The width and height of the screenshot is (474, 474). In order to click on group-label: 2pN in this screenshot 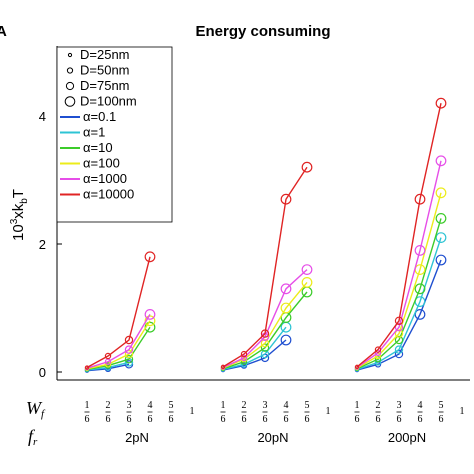, I will do `click(137, 437)`.